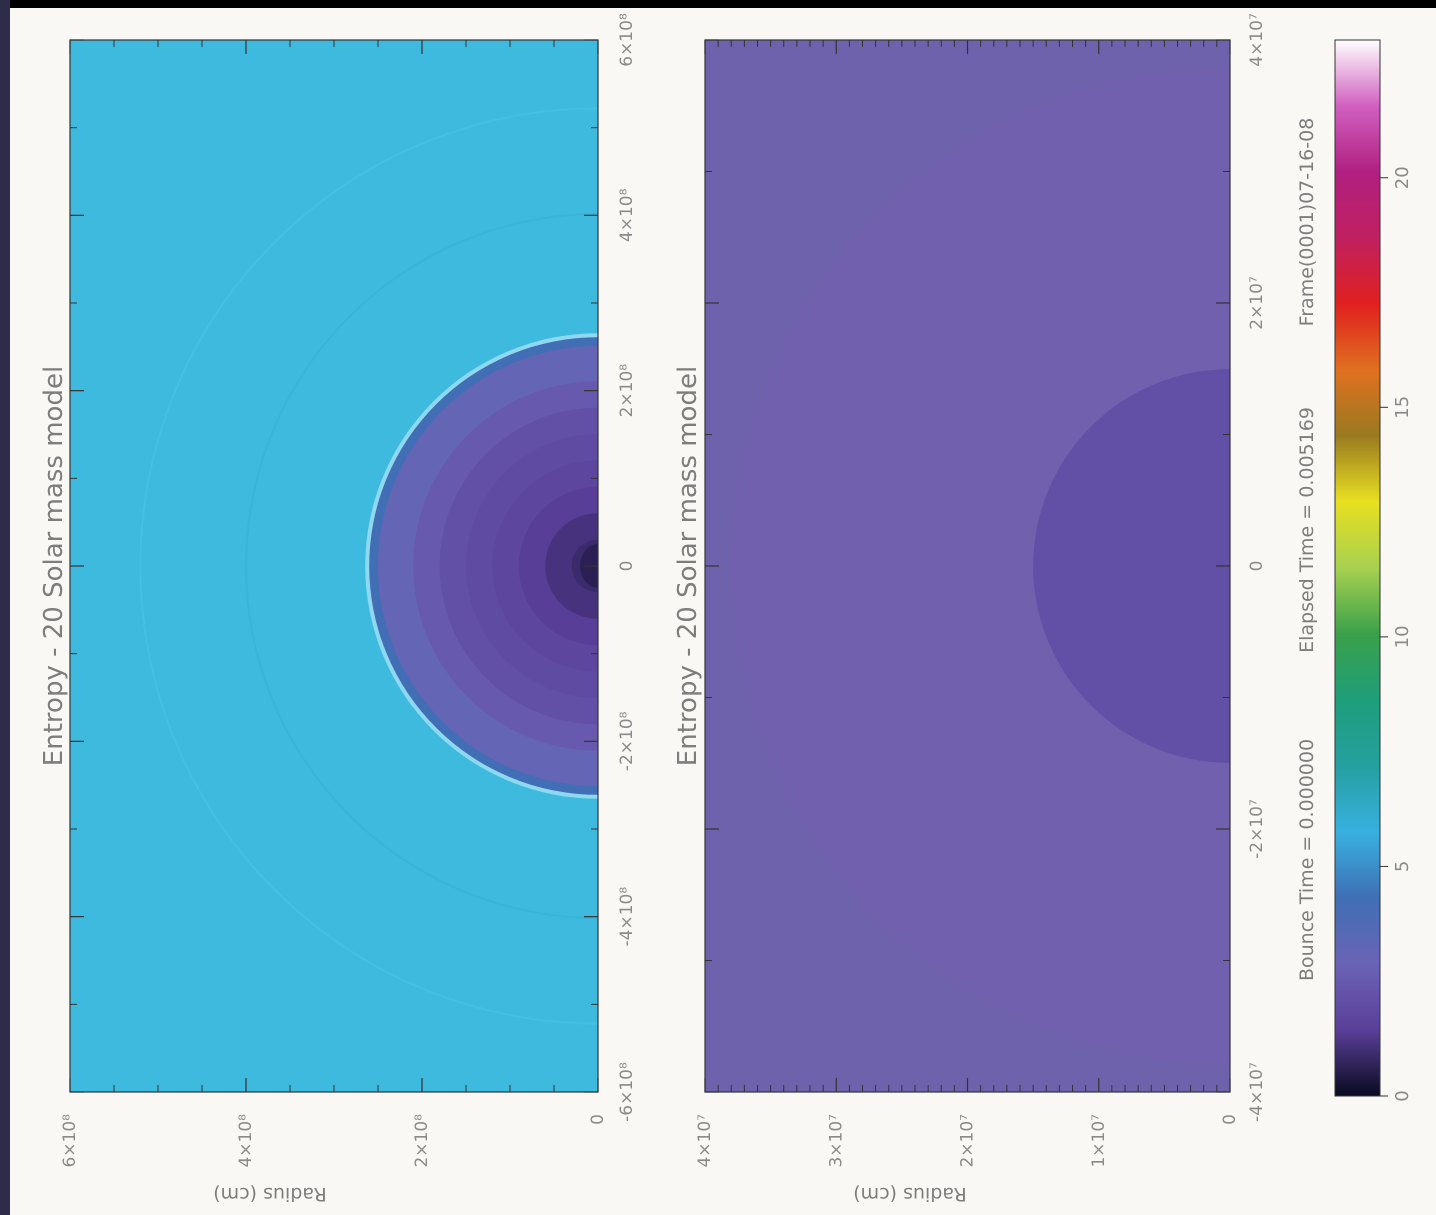 This screenshot has height=1215, width=1436. I want to click on colorbar-gradient, so click(1357, 568).